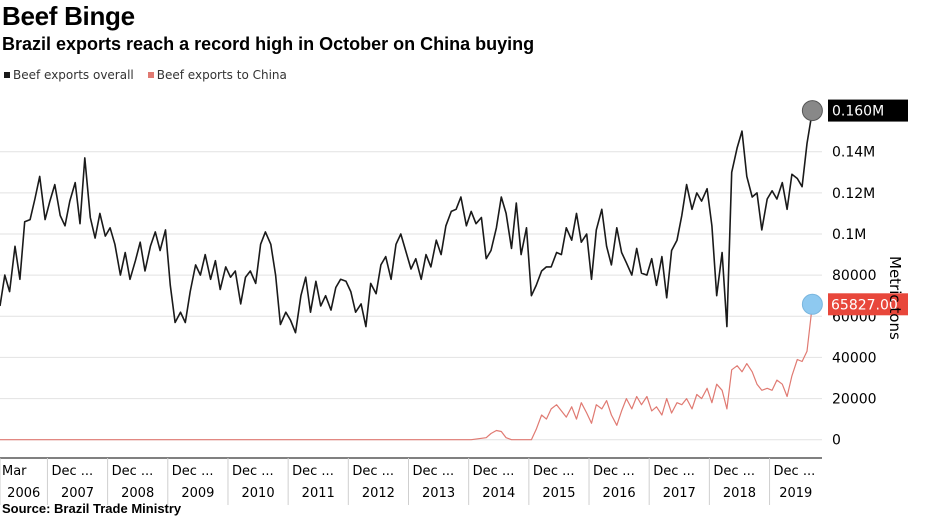 The height and width of the screenshot is (519, 928). I want to click on legend-label-china: Beef exports to China, so click(221, 75).